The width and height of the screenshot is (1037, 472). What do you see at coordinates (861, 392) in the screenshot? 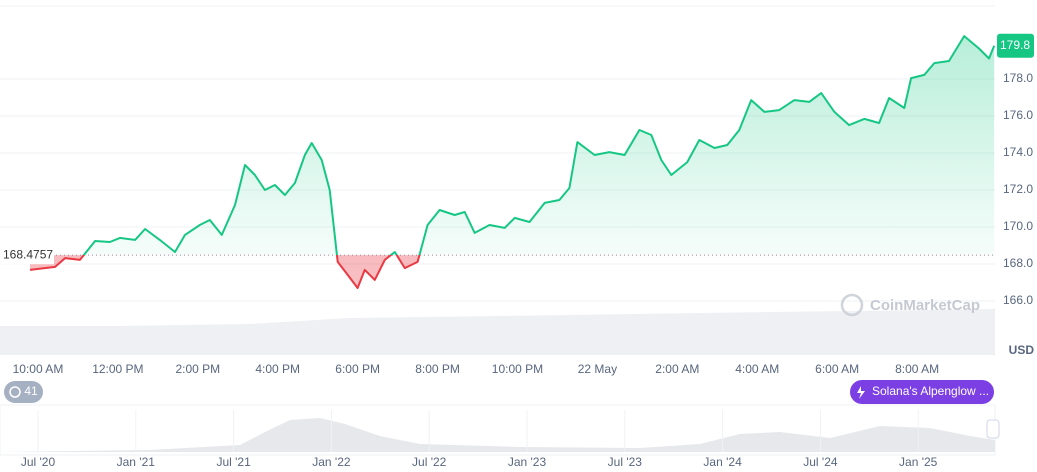
I see `news-icon` at bounding box center [861, 392].